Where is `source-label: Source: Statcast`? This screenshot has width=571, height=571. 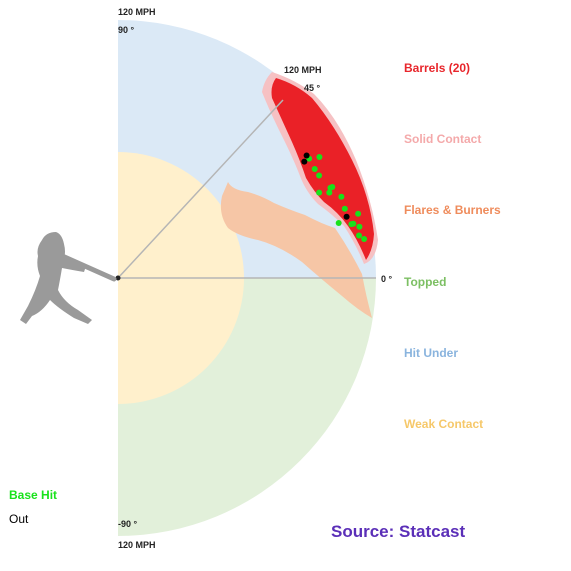
source-label: Source: Statcast is located at coordinates (398, 531).